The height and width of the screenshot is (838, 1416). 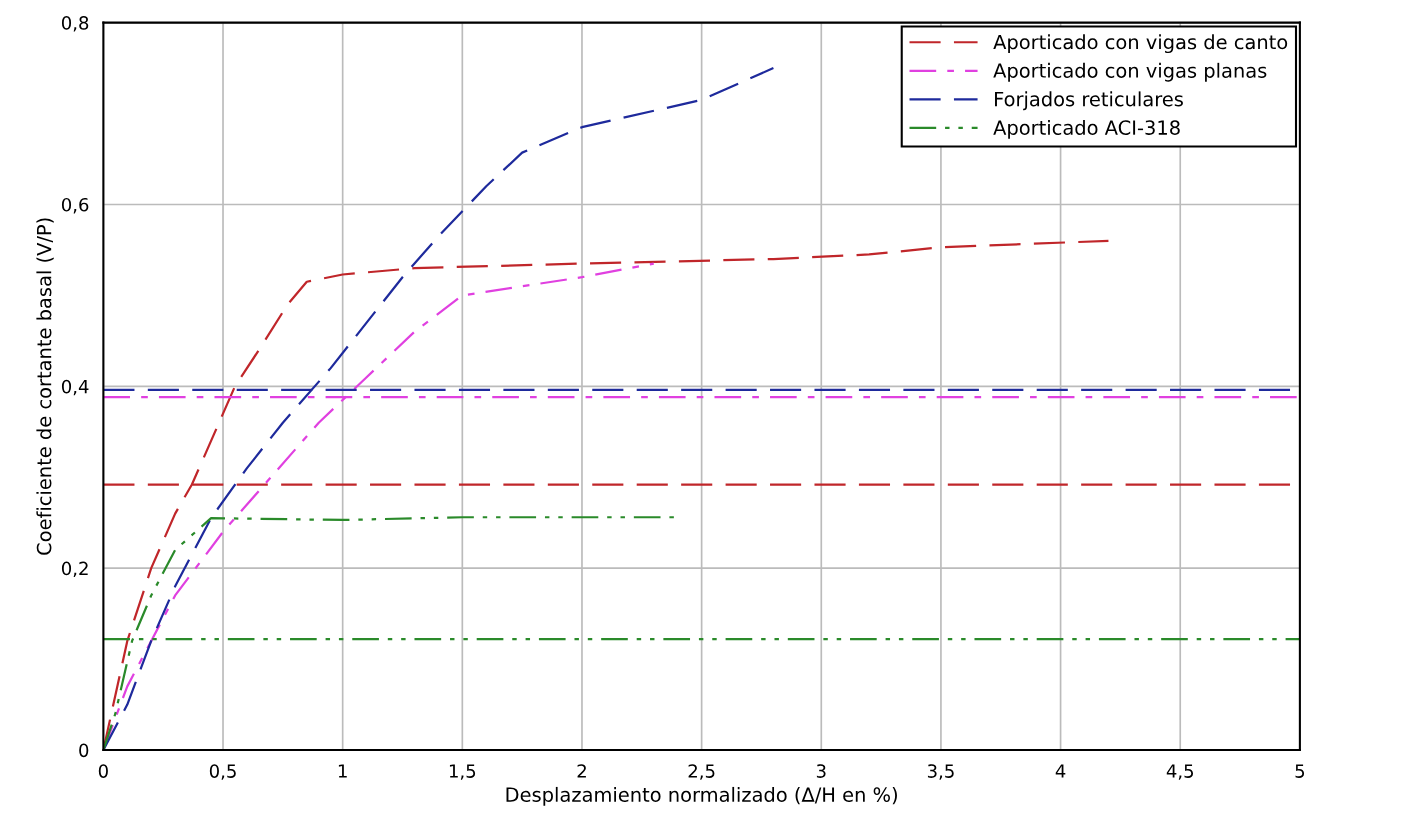 I want to click on legend-label: Aporticado con vigas planas, so click(x=1130, y=72).